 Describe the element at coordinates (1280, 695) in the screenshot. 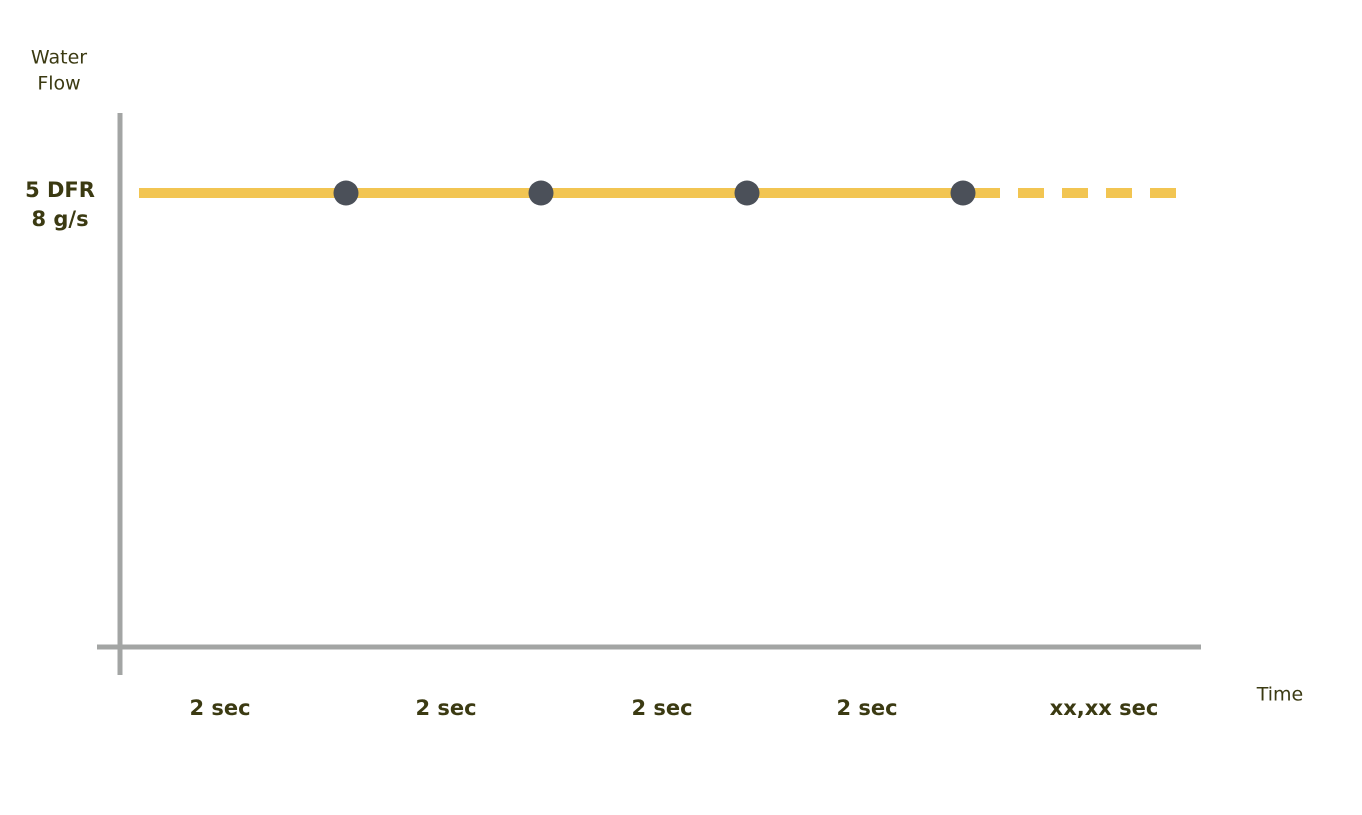

I see `x-axis-label: Time` at that location.